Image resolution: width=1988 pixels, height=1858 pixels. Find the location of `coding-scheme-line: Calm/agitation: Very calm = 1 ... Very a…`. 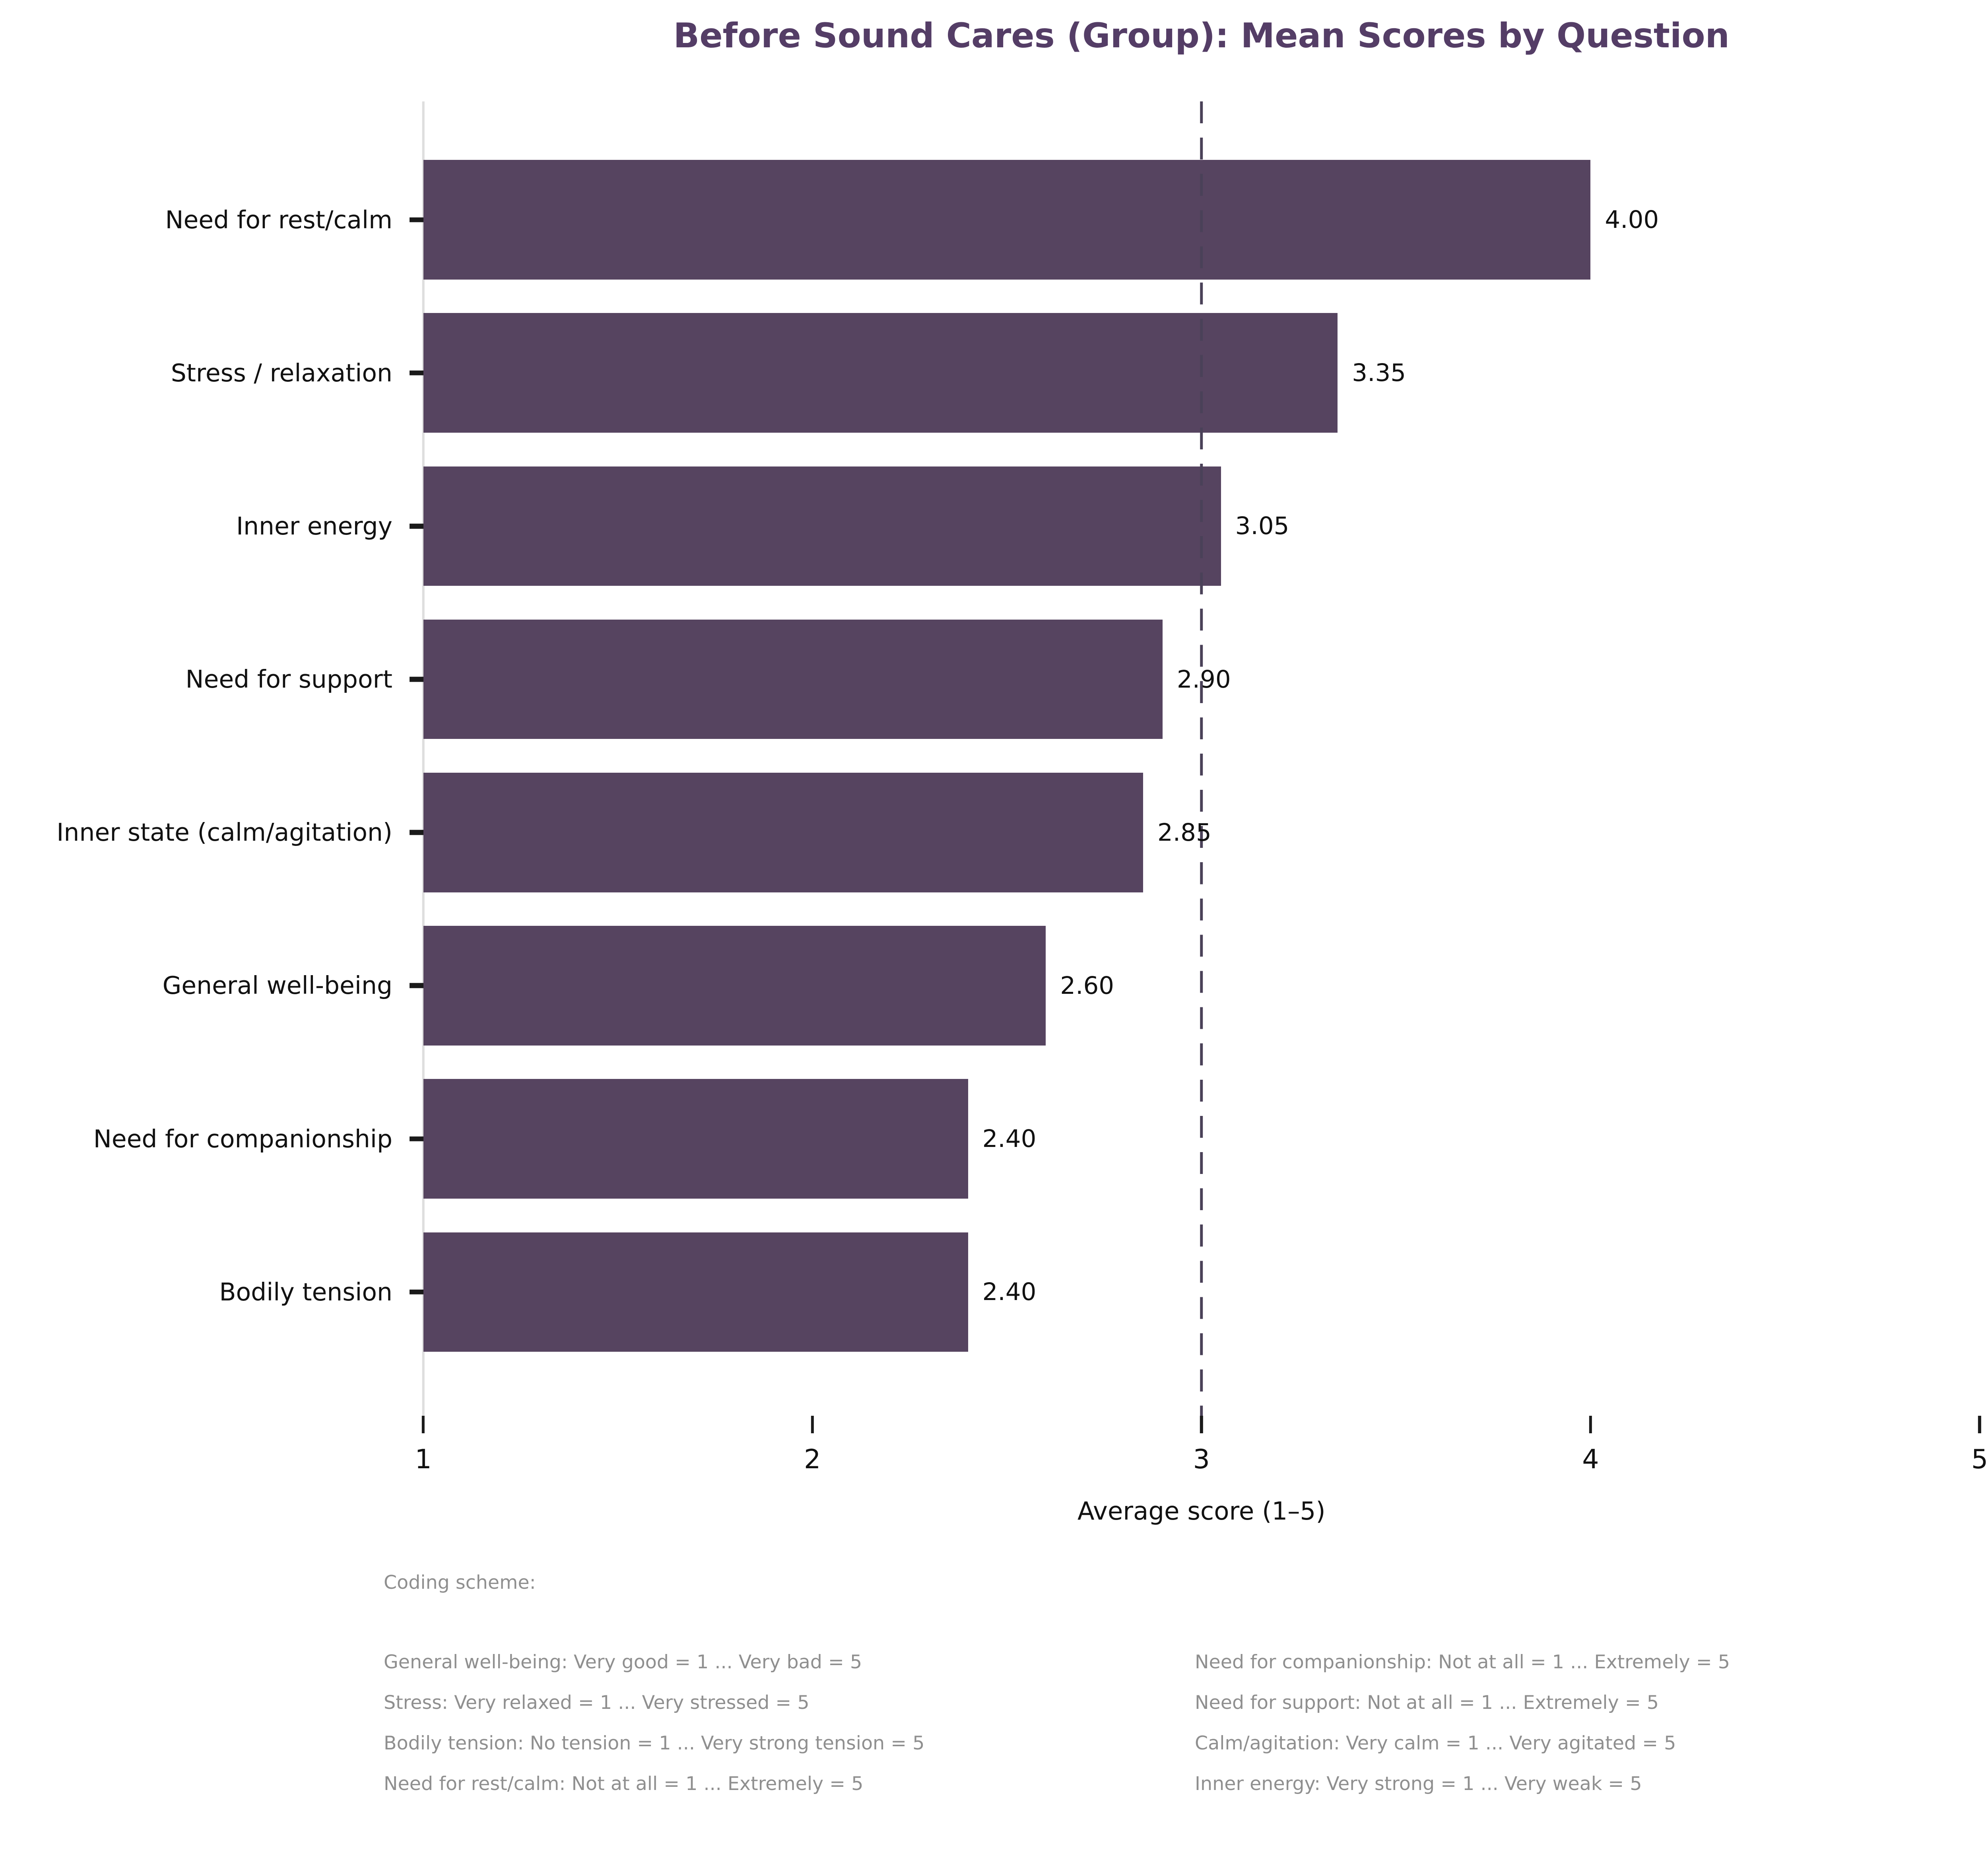

coding-scheme-line: Calm/agitation: Very calm = 1 ... Very a… is located at coordinates (1435, 1743).